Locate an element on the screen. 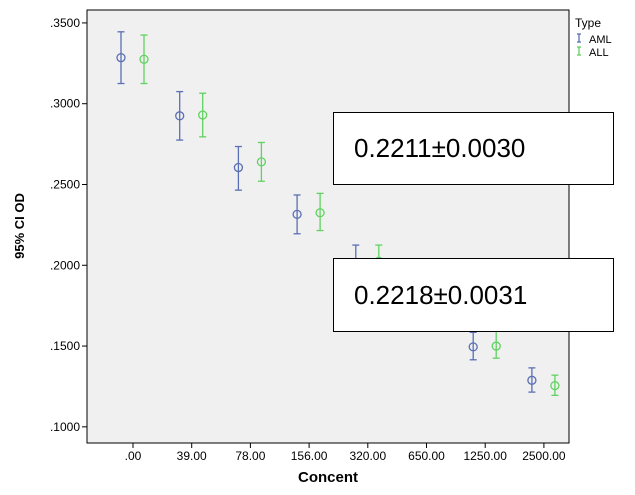  x-tick-label: 650.00 is located at coordinates (426, 456).